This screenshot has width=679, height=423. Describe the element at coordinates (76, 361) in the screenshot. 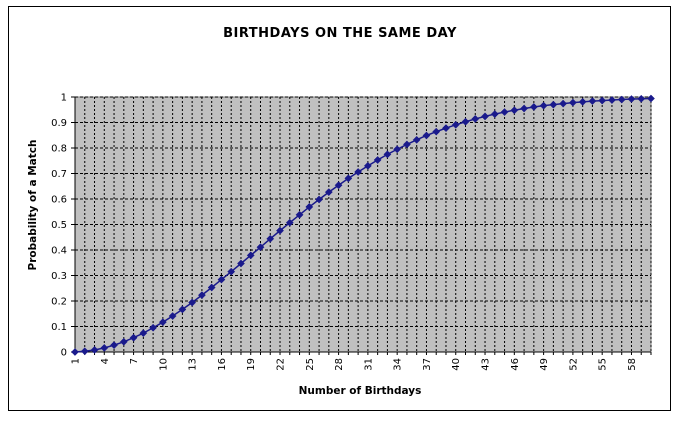

I see `x-tick-label: 1` at that location.